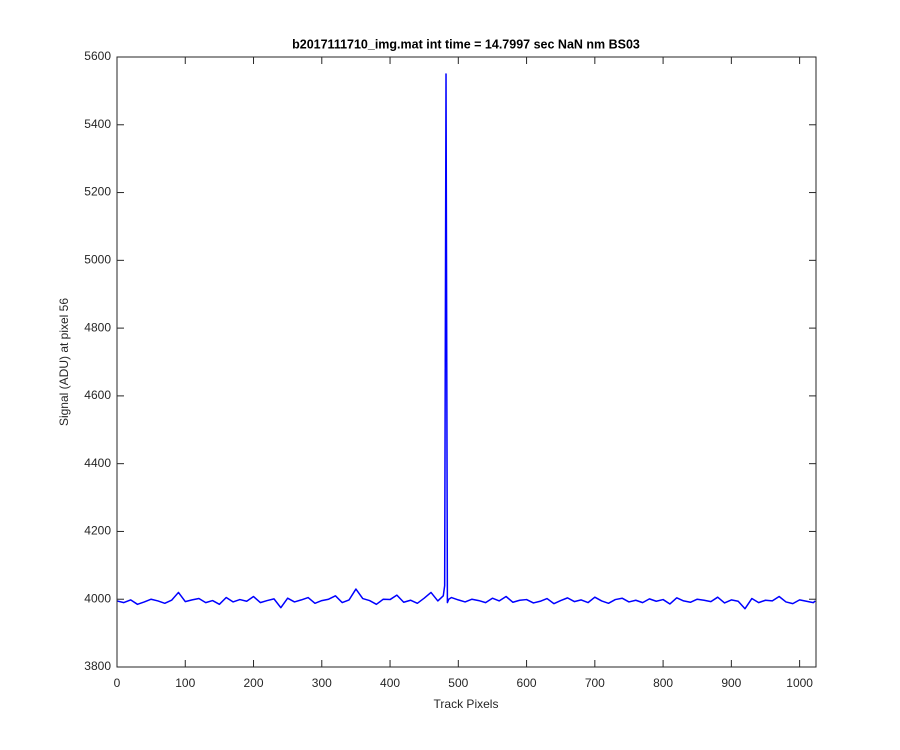 This screenshot has width=900, height=750. I want to click on y-tick-label: 5200, so click(97, 192).